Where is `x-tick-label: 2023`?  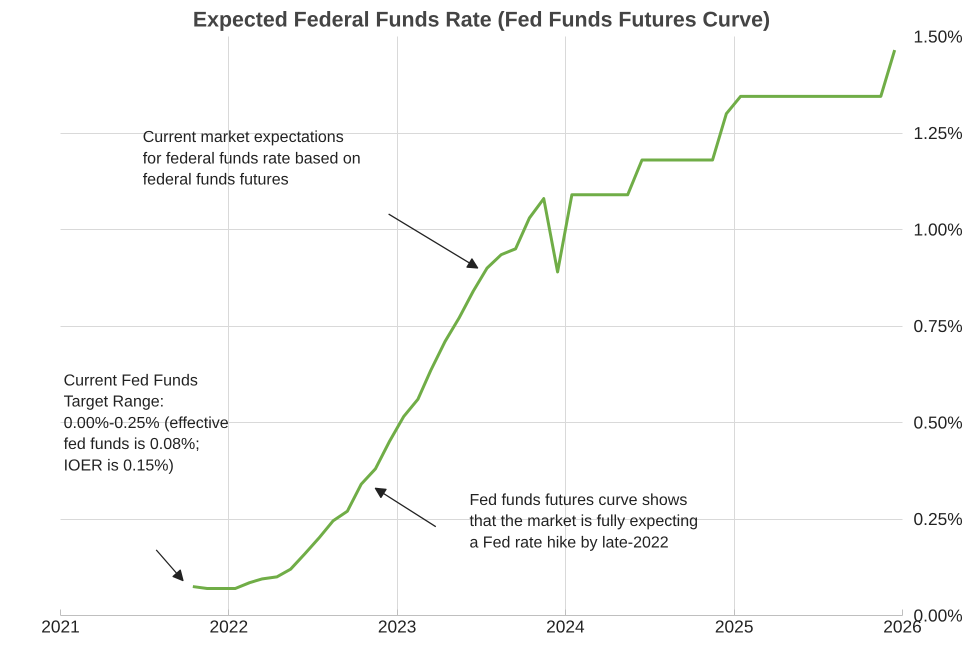
x-tick-label: 2023 is located at coordinates (397, 626).